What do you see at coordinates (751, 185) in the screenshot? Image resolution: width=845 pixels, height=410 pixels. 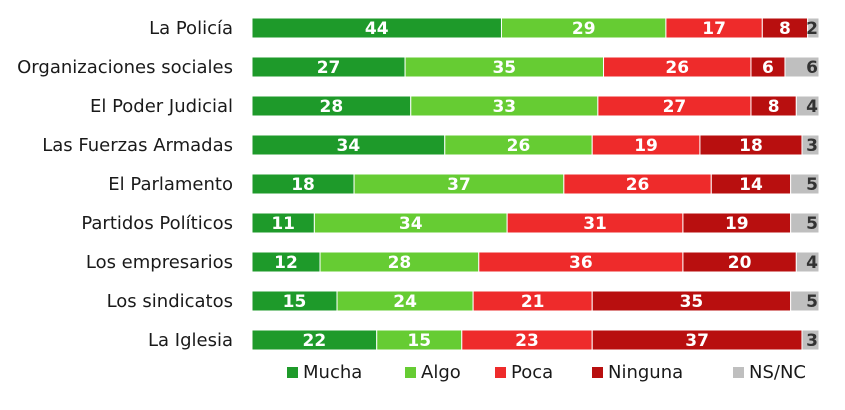 I see `data-label: 14` at bounding box center [751, 185].